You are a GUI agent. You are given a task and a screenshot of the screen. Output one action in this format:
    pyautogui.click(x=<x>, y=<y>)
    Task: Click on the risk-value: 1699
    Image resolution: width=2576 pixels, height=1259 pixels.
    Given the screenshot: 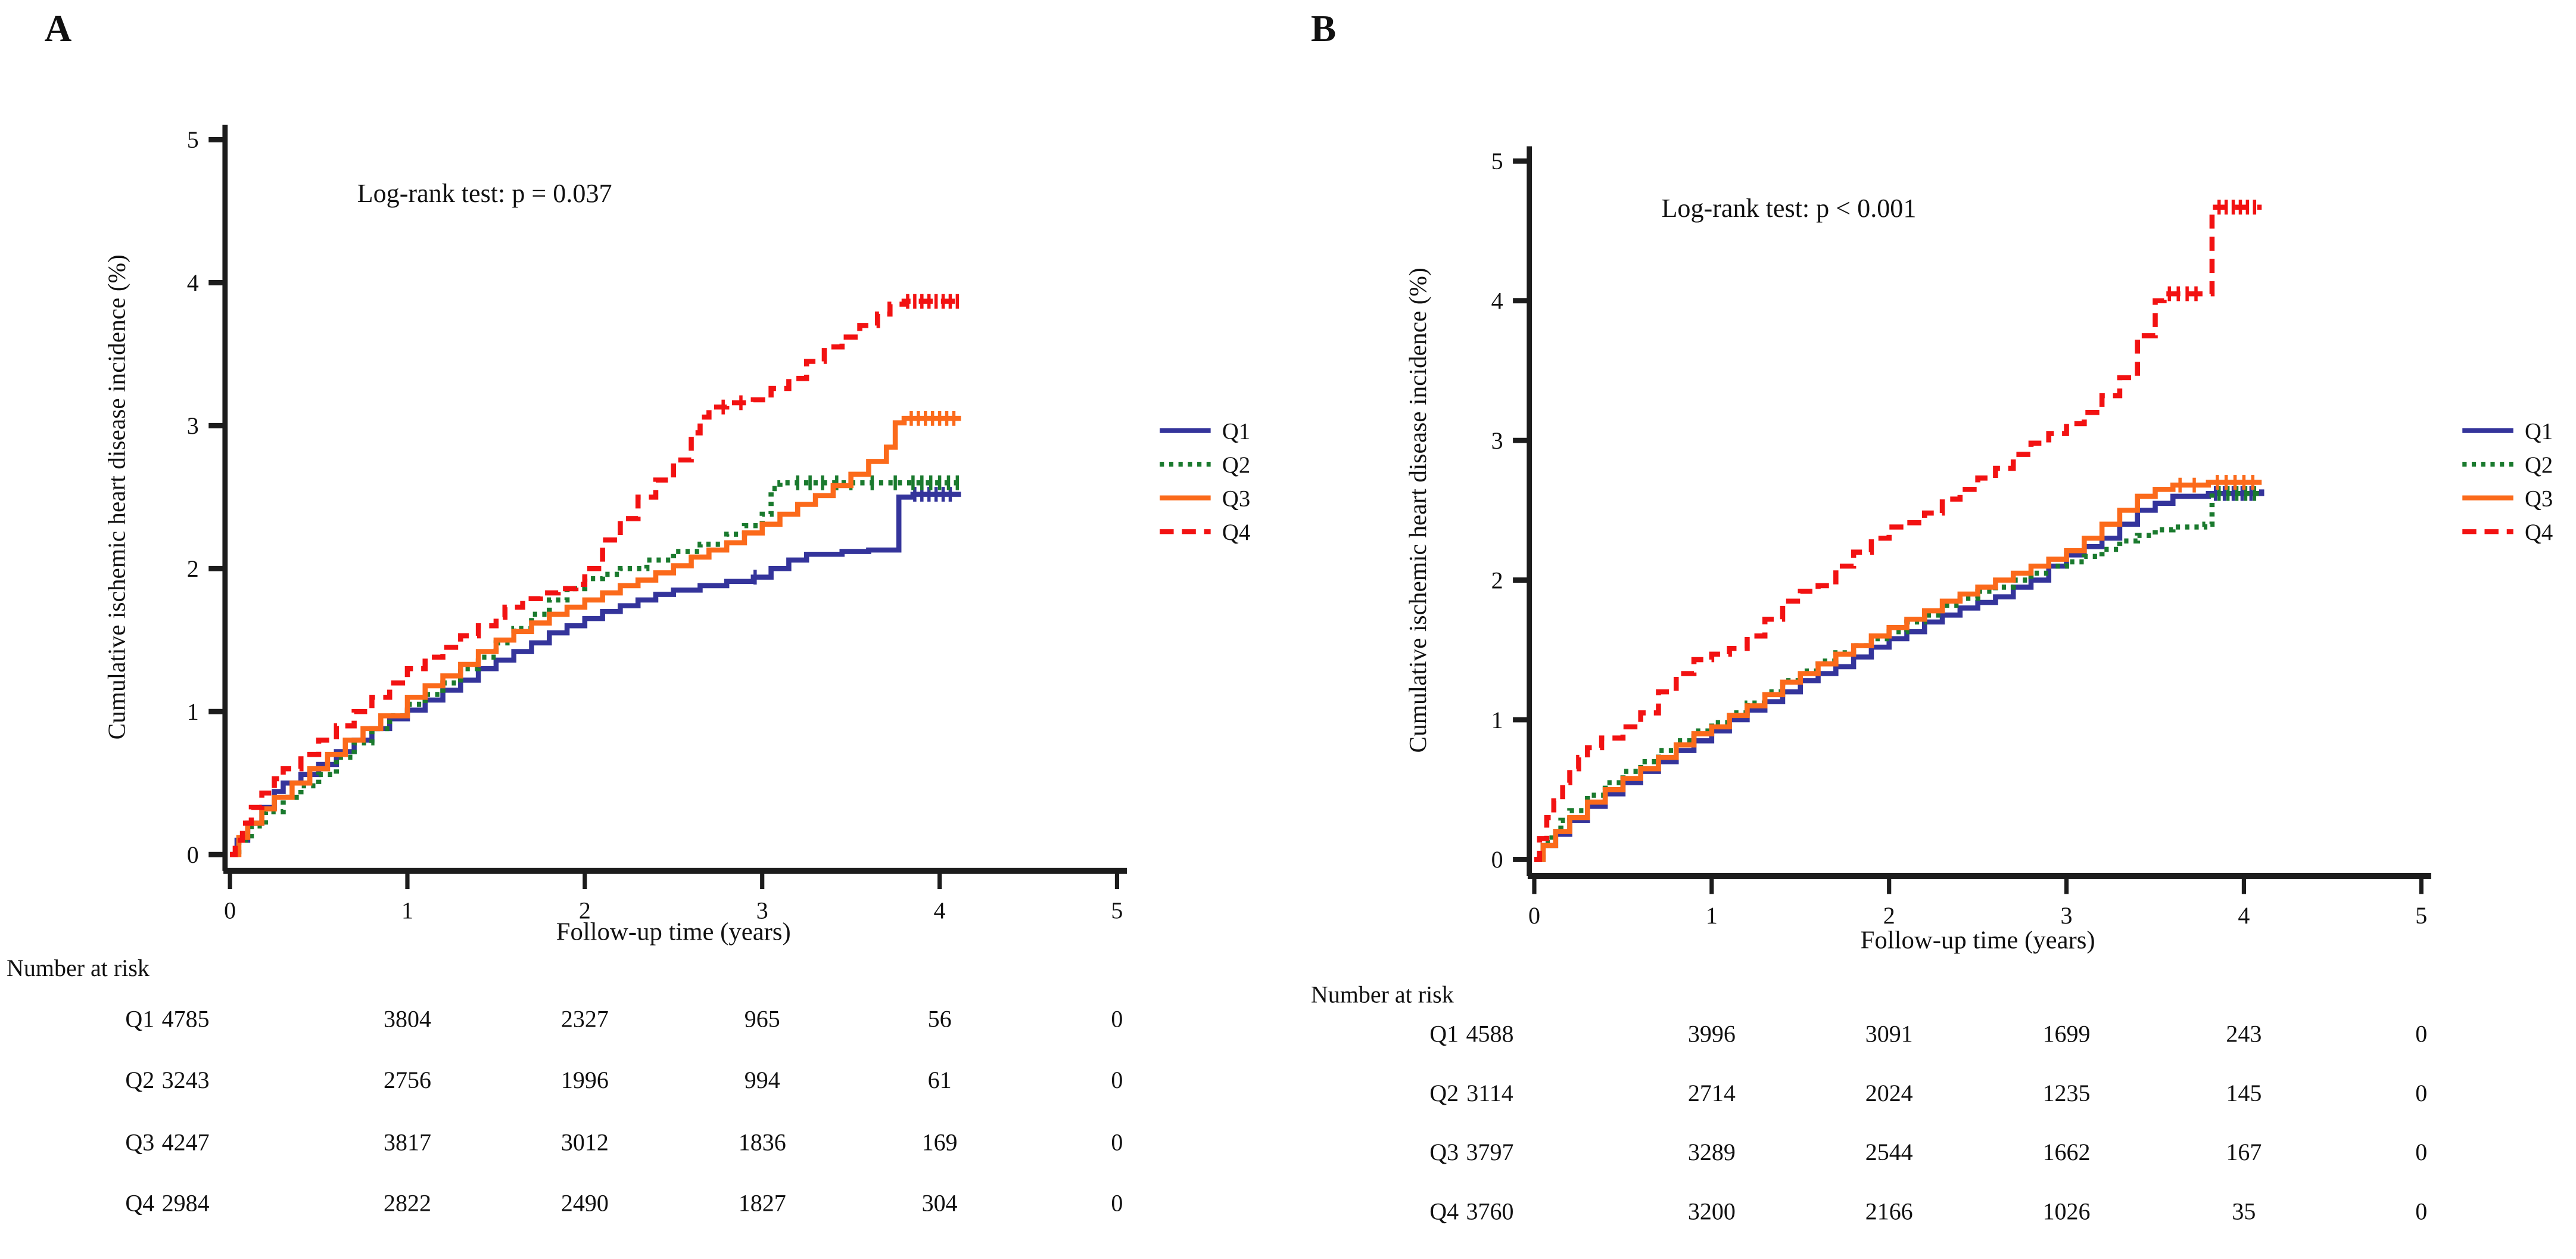 What is the action you would take?
    pyautogui.click(x=2067, y=1034)
    